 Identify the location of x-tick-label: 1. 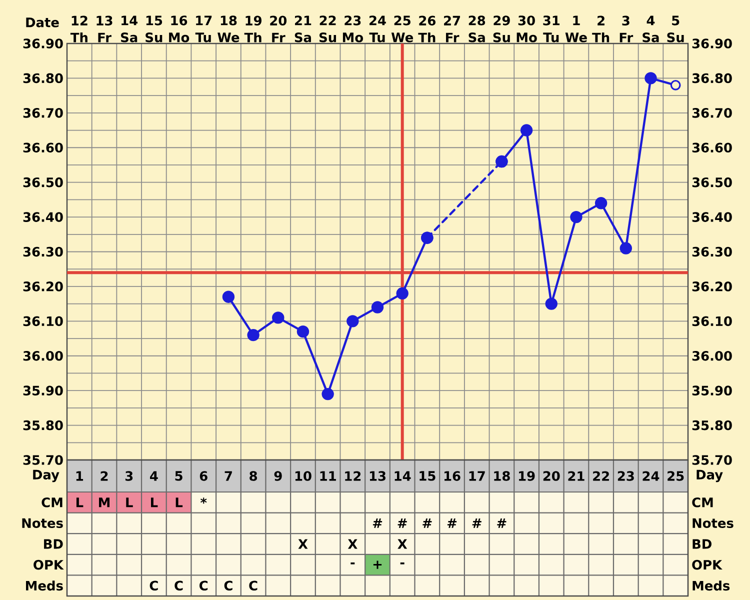
(80, 476).